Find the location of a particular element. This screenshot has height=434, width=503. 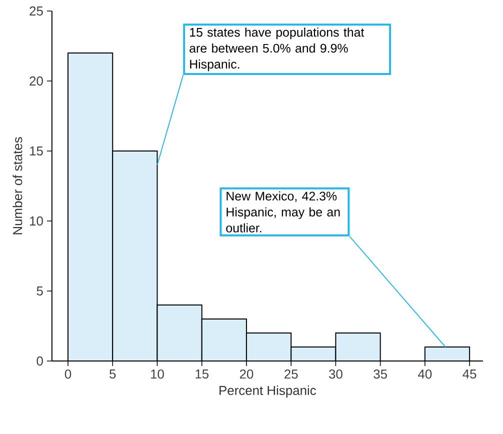

annotation: 15 states have populations that are between 5.0% and 9.9% Hispanic. is located at coordinates (277, 50).